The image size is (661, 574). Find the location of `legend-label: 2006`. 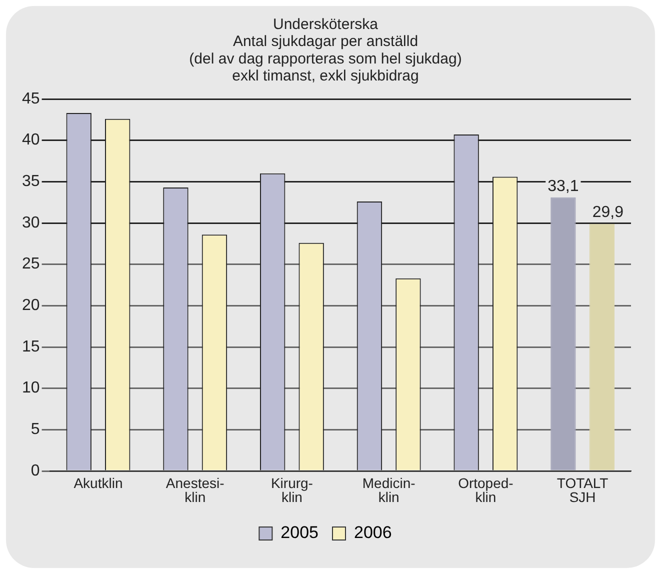

legend-label: 2006 is located at coordinates (373, 532).